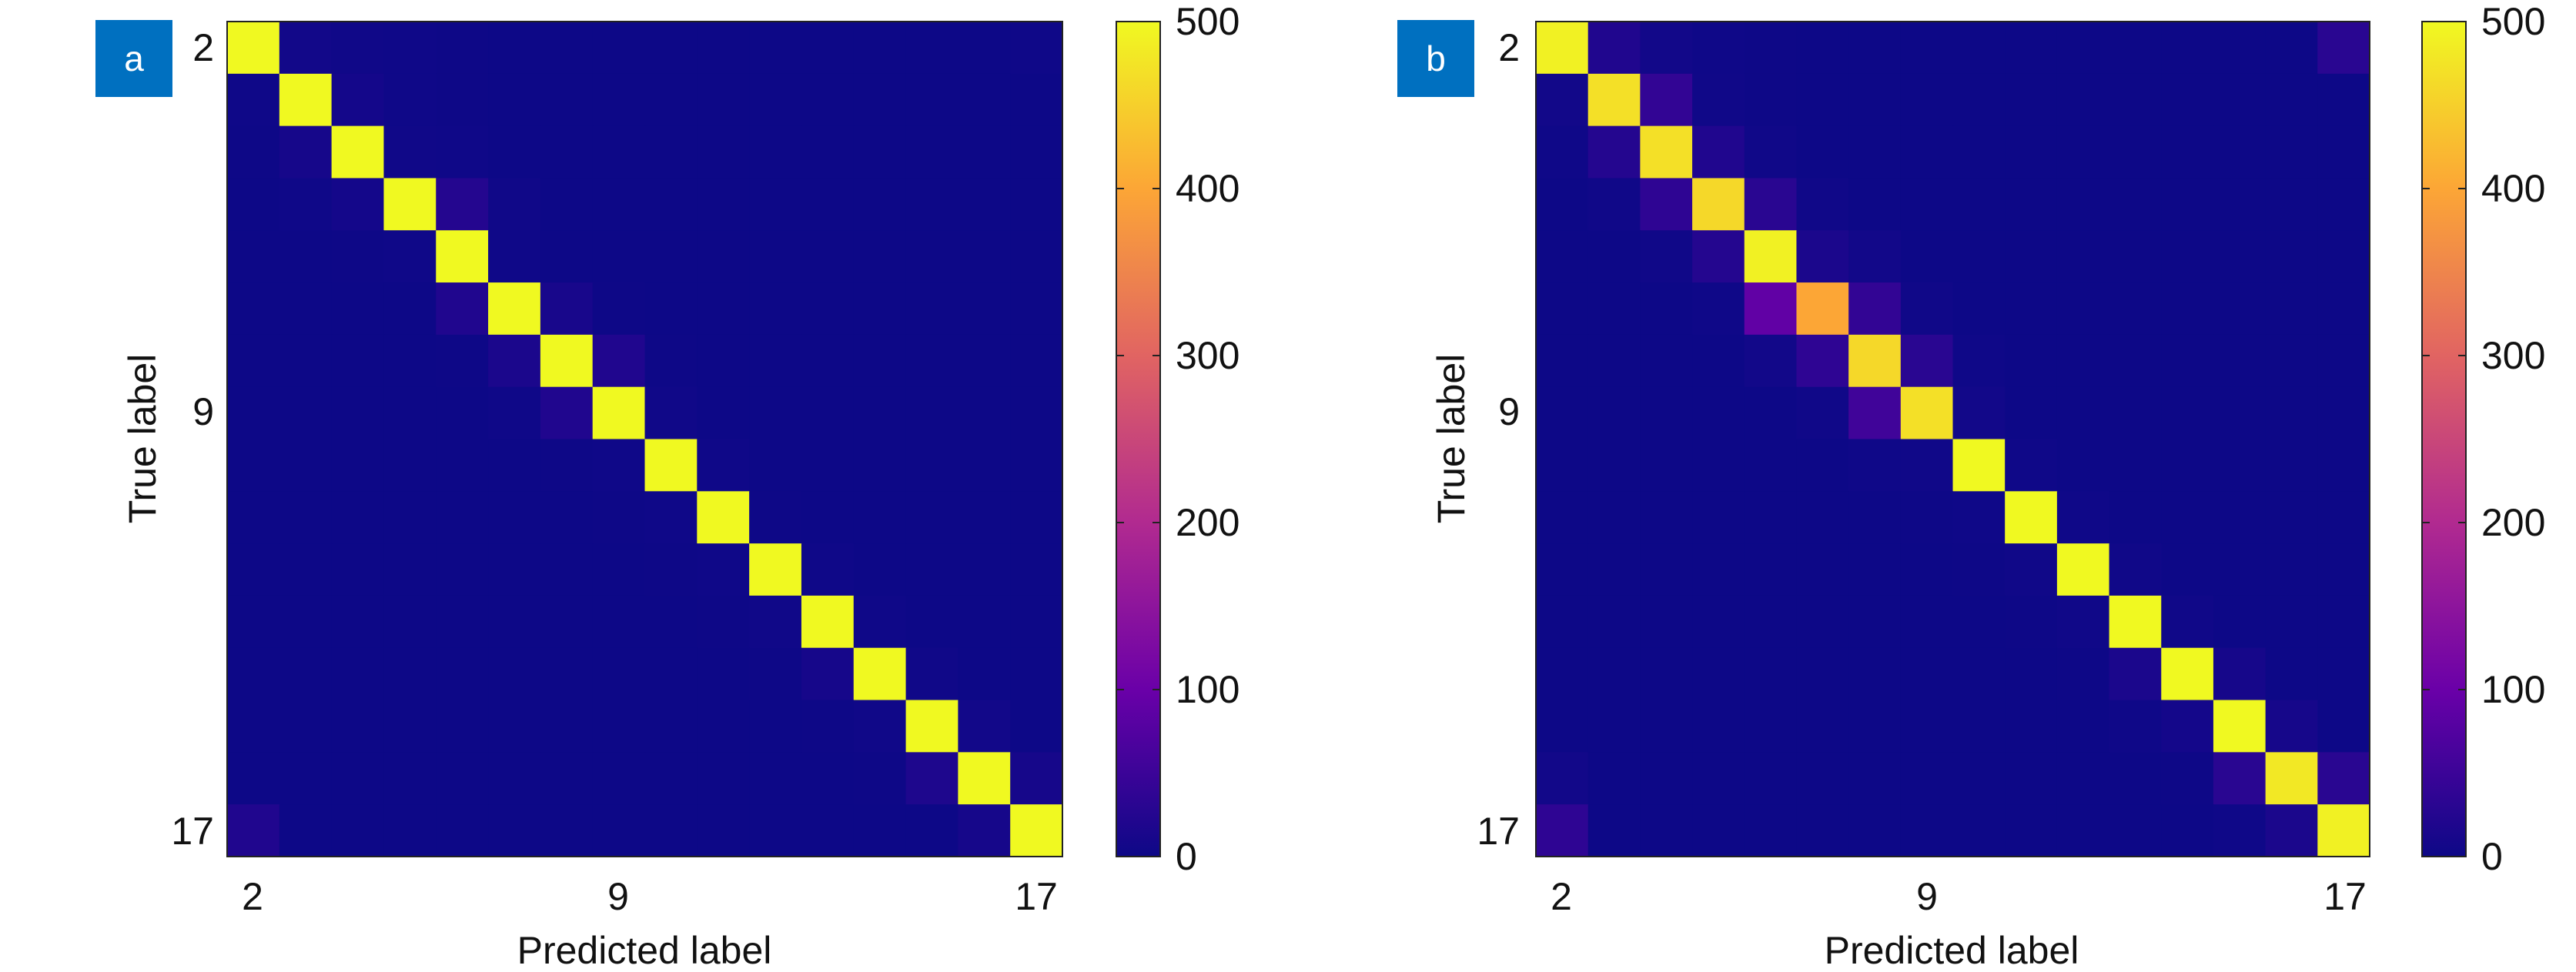 This screenshot has height=972, width=2576. I want to click on heatmap-b-cell-r14-c13, so click(2136, 674).